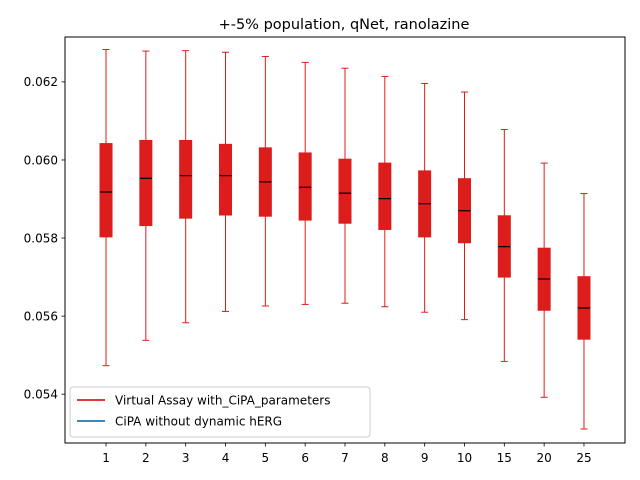 The width and height of the screenshot is (640, 480). I want to click on y-axis: 0.054 0.056 0.058 0.060 0.062, so click(44, 238).